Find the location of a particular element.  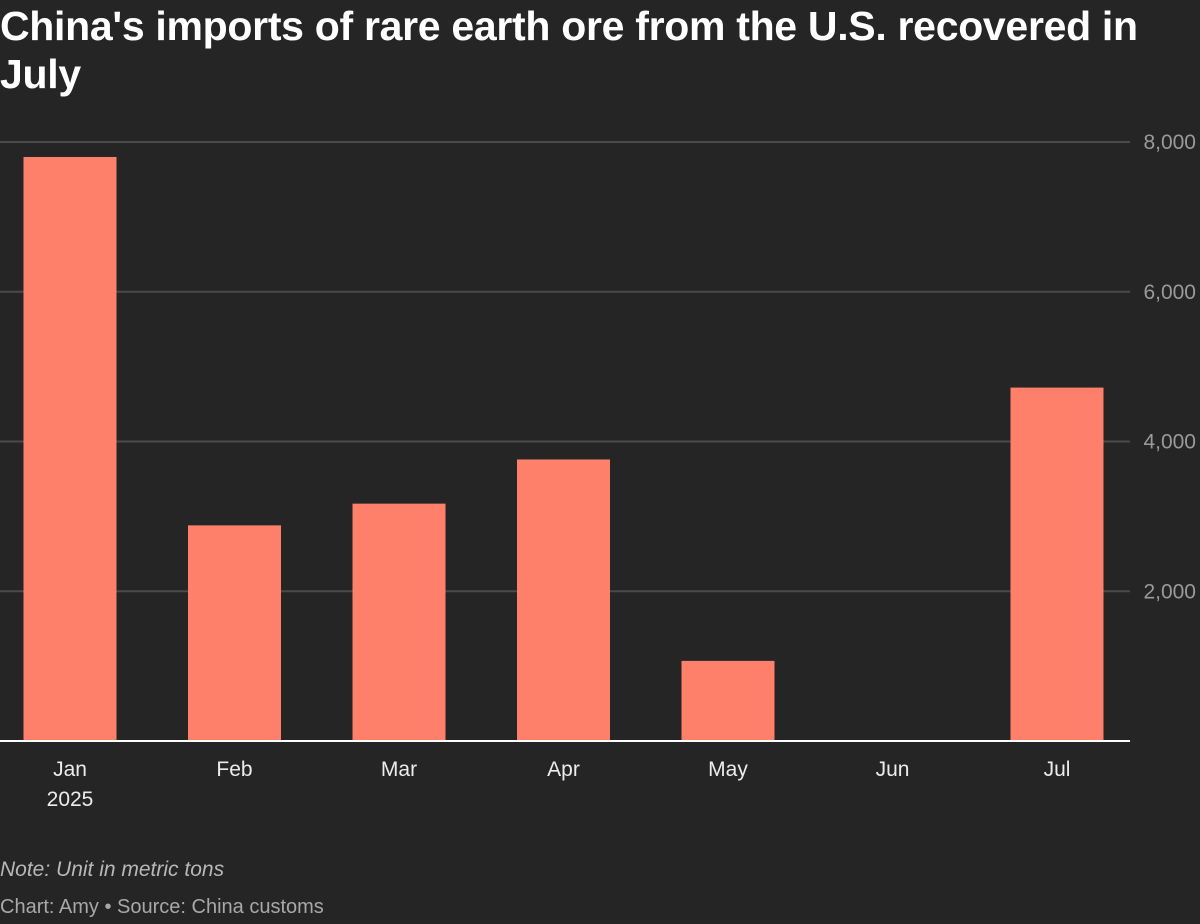

y-tick-label: 6,000 is located at coordinates (1169, 292).